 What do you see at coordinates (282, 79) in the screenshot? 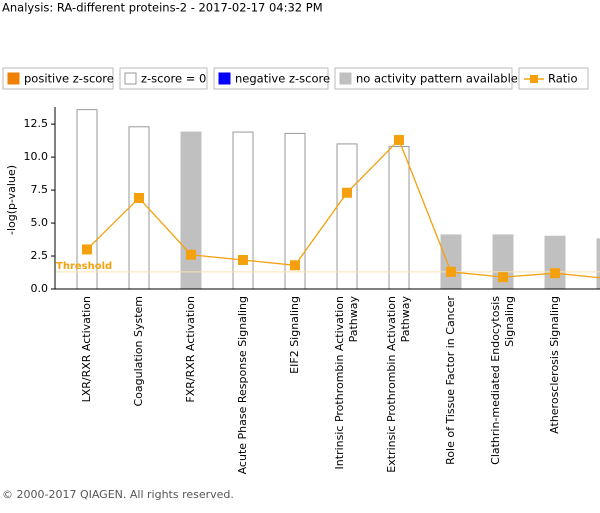
I see `legend-label: negative z-score` at bounding box center [282, 79].